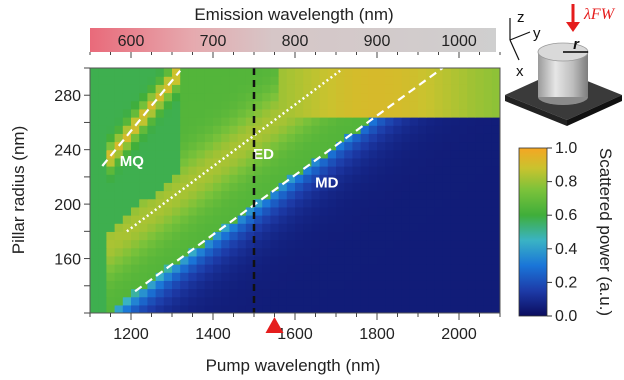 This screenshot has height=380, width=624. Describe the element at coordinates (605, 232) in the screenshot. I see `colorbar-label: Scattered power (a.u.)` at that location.